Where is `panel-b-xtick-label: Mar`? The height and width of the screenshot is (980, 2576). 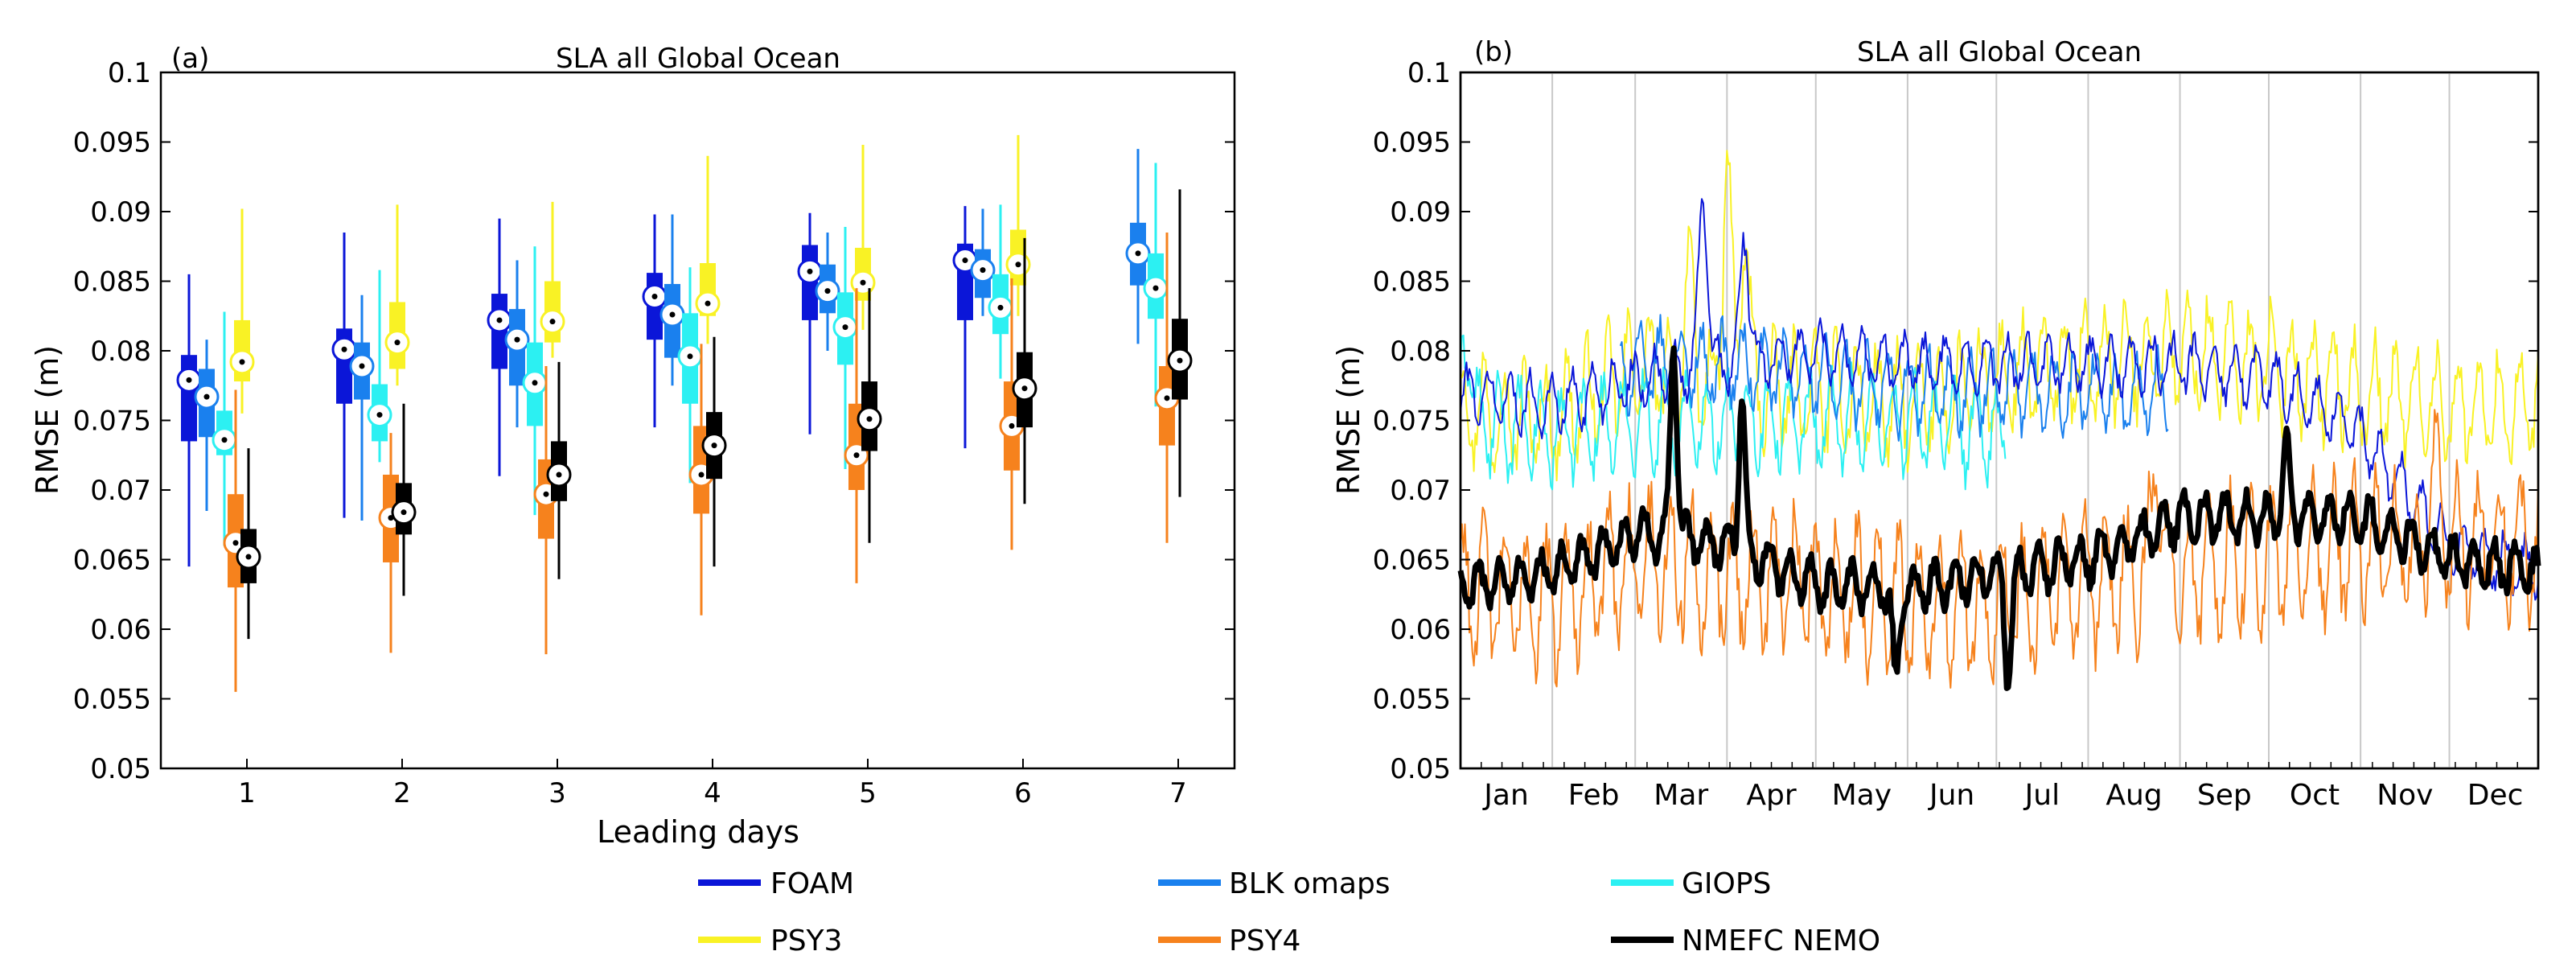
panel-b-xtick-label: Mar is located at coordinates (1681, 795).